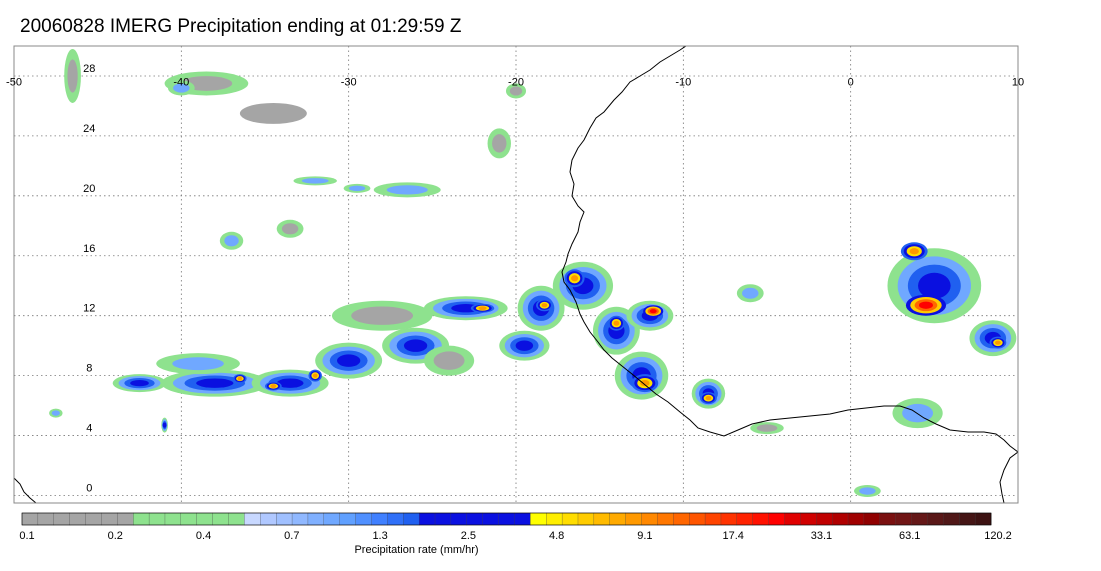 This screenshot has height=571, width=1101. I want to click on lat-tick-label: 8, so click(89, 369).